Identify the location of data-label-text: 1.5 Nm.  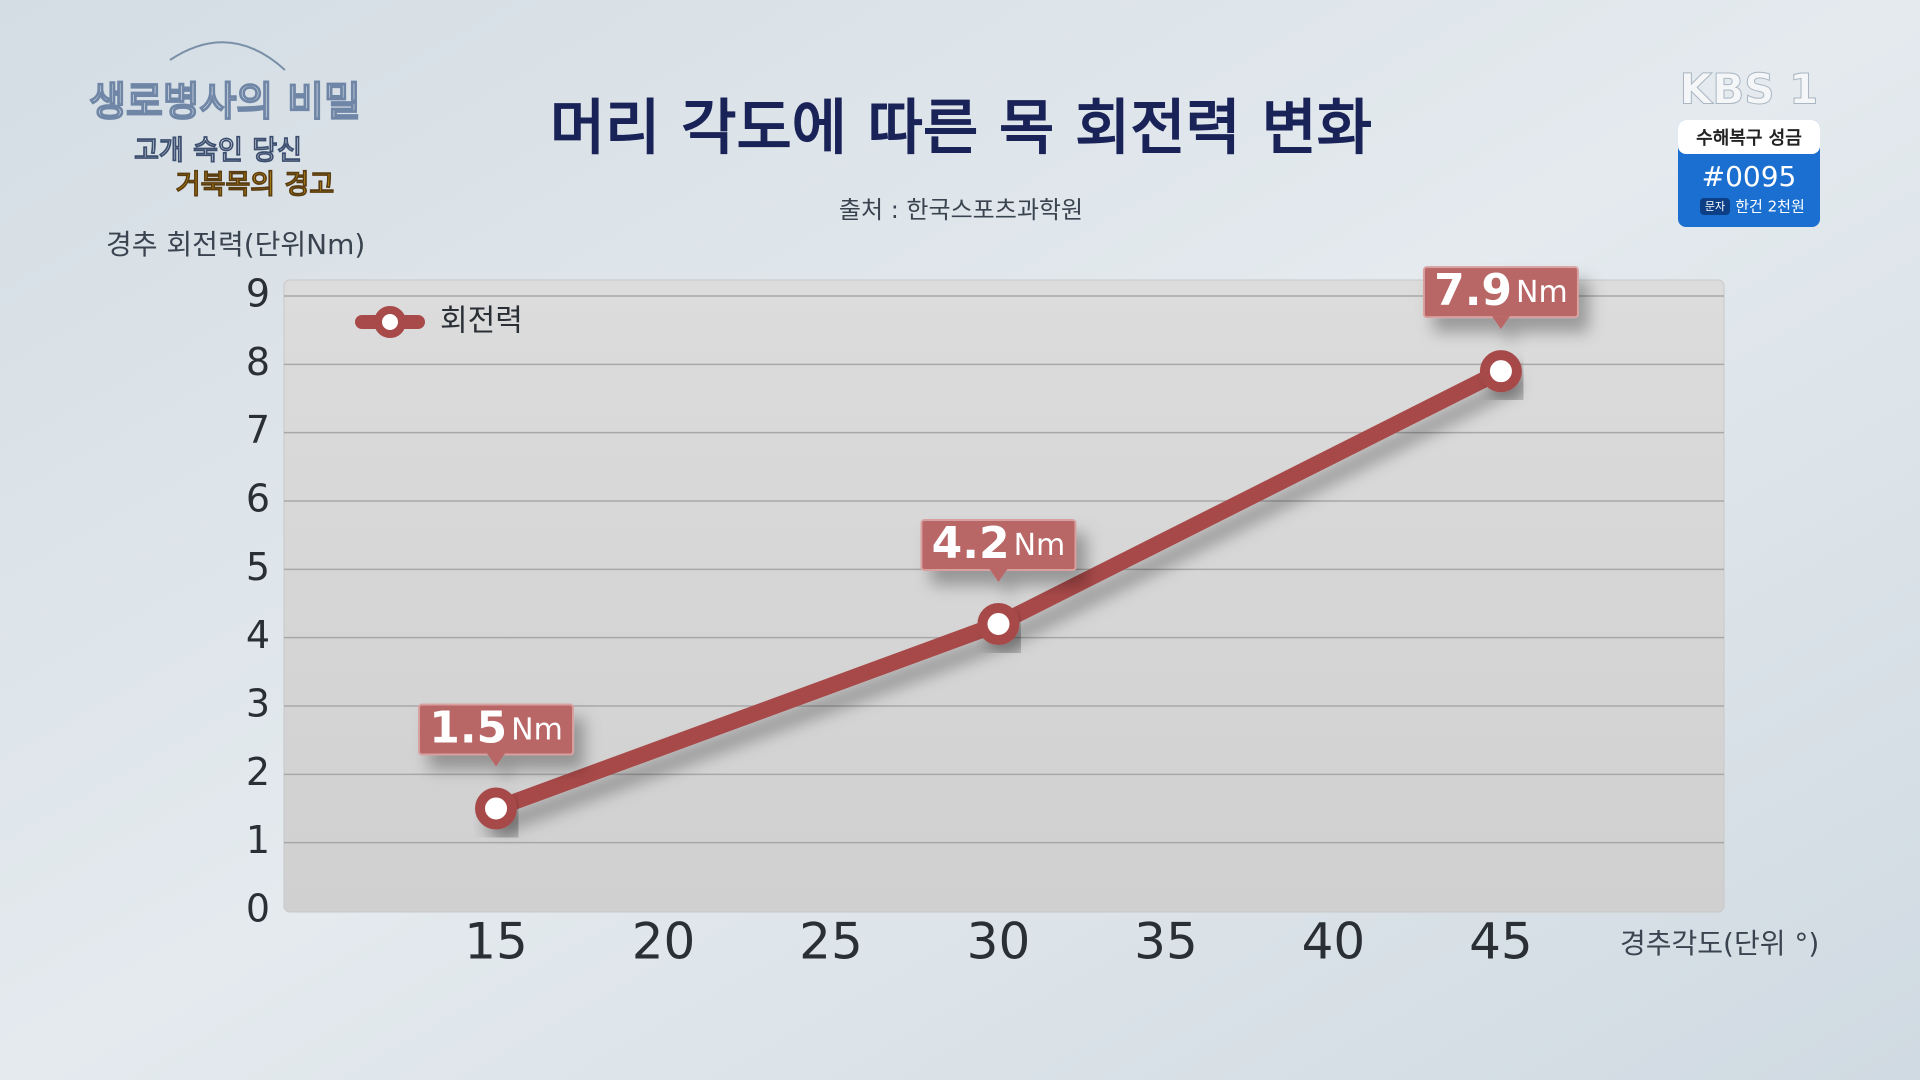
(496, 728).